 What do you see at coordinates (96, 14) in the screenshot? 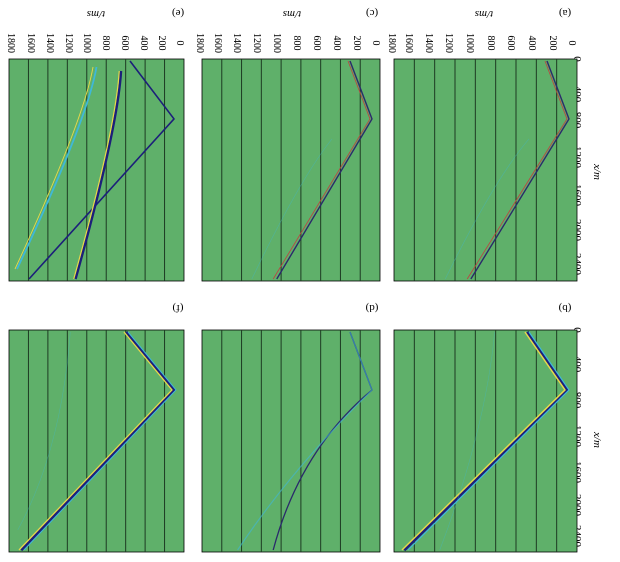
I see `t-axis-label-col3: t/ms` at bounding box center [96, 14].